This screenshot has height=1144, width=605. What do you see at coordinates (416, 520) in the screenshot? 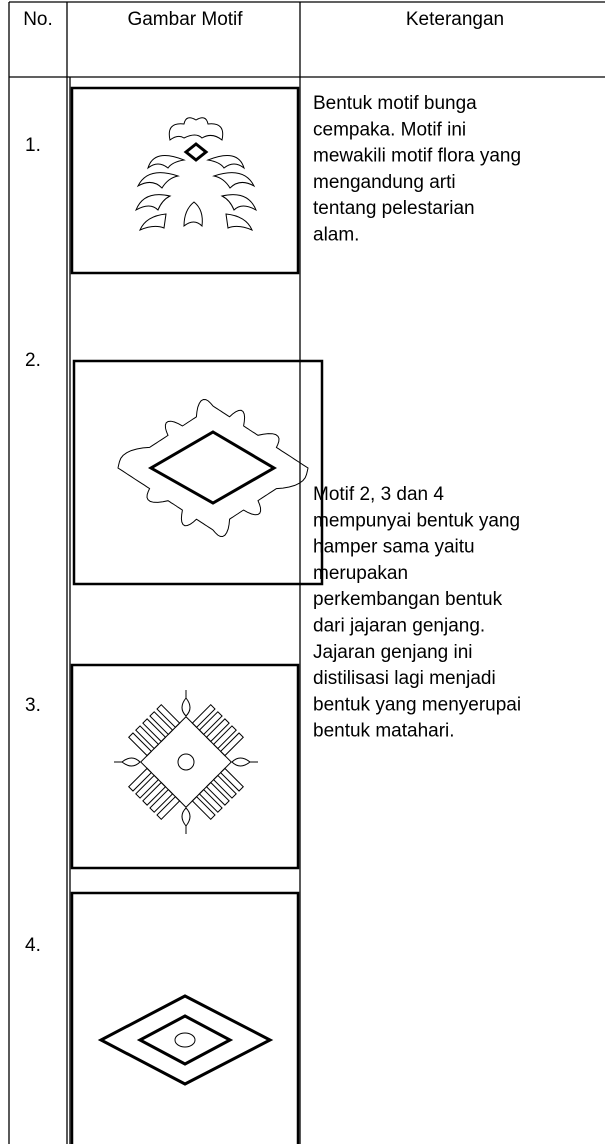
I see `description-line: mempunyai bentuk yang` at bounding box center [416, 520].